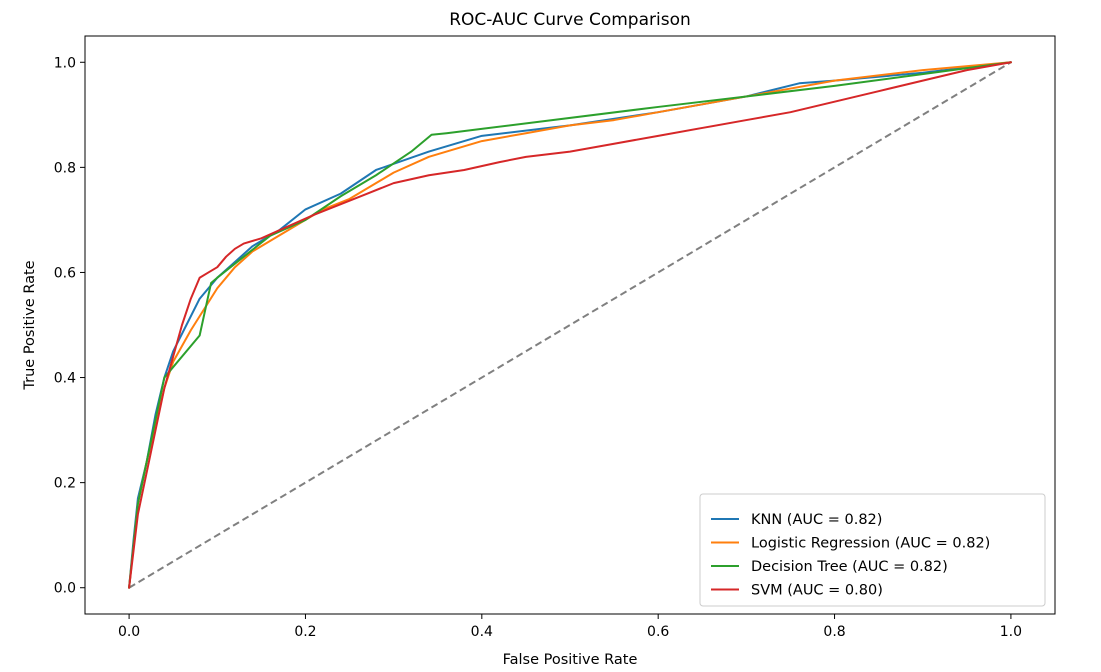 The width and height of the screenshot is (1101, 672). I want to click on legend-box, so click(872, 550).